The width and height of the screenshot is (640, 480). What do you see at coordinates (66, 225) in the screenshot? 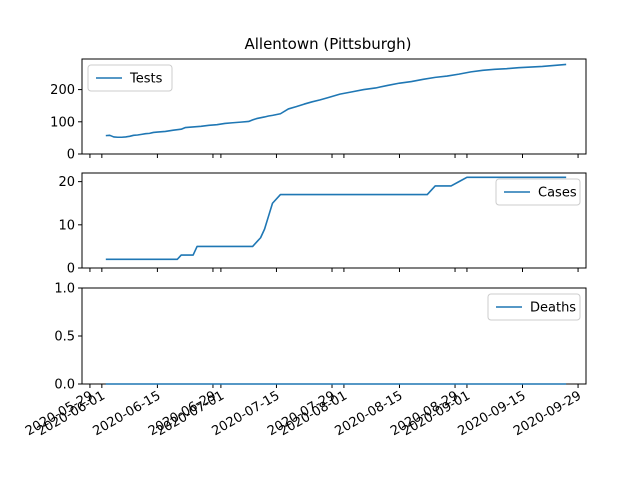
I see `y-tick-label-cases: 10` at bounding box center [66, 225].